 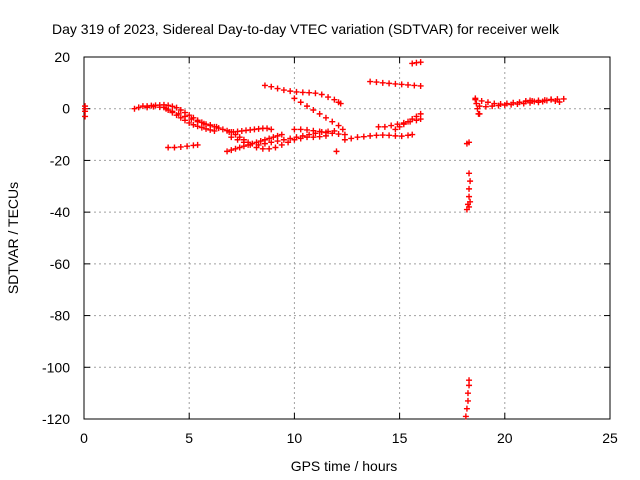 I want to click on series-s1, so click(x=85, y=111).